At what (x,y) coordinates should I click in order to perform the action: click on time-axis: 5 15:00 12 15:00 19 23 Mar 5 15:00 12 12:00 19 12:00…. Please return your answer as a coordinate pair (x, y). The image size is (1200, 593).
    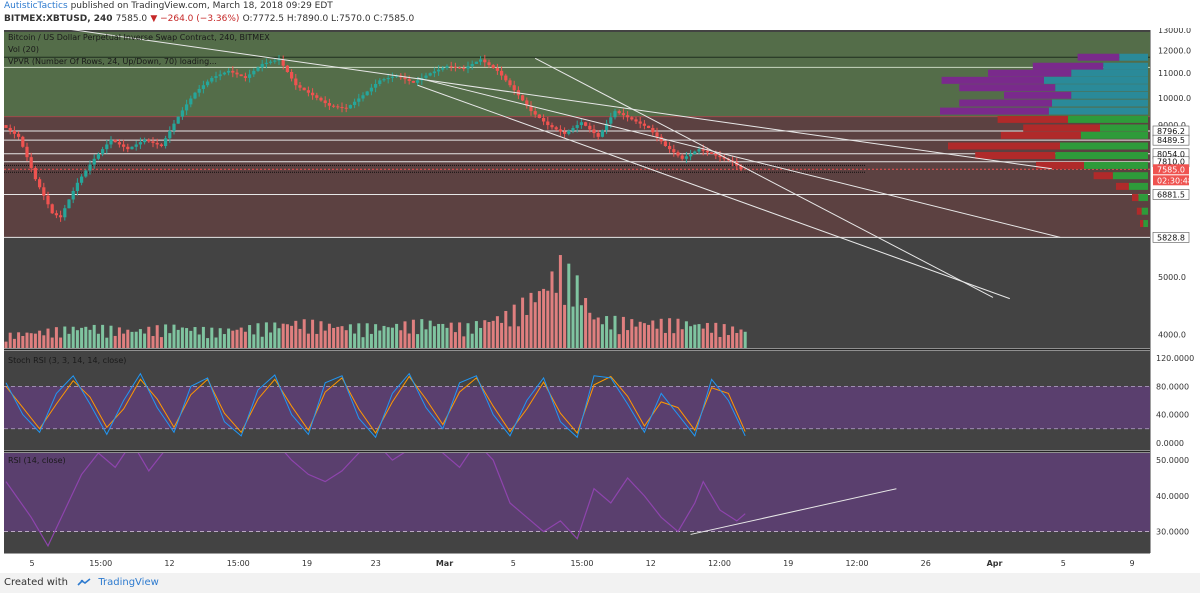
    Looking at the image, I should click on (581, 563).